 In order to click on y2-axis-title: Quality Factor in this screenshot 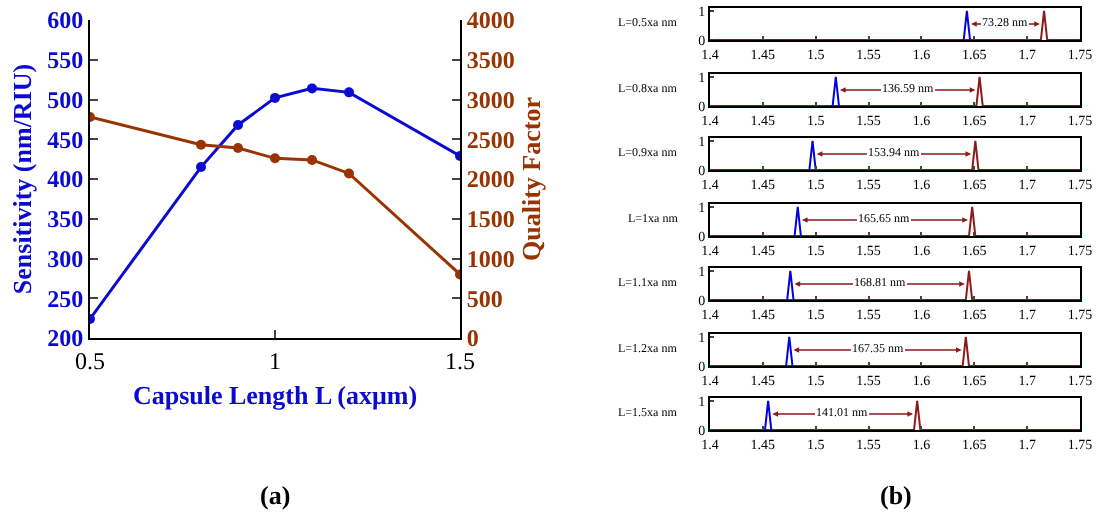, I will do `click(531, 178)`.